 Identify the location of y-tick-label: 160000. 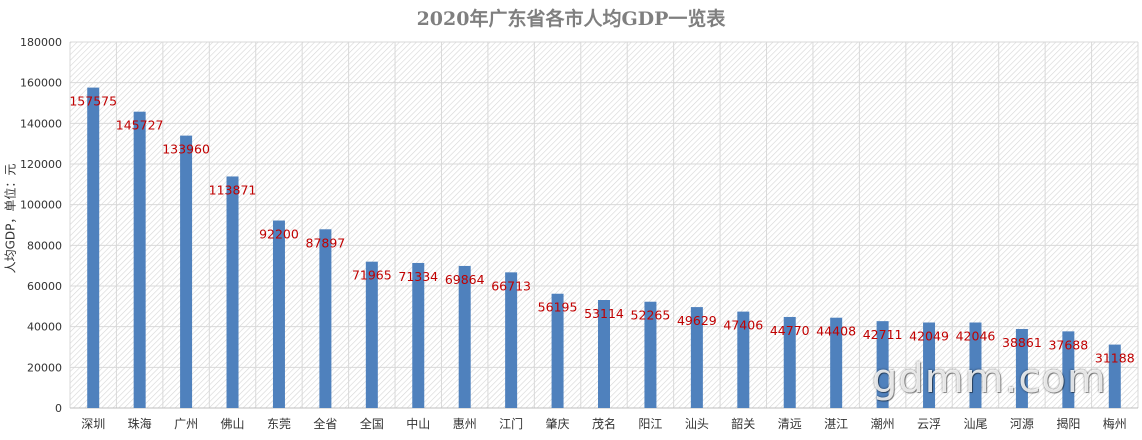
(41, 83).